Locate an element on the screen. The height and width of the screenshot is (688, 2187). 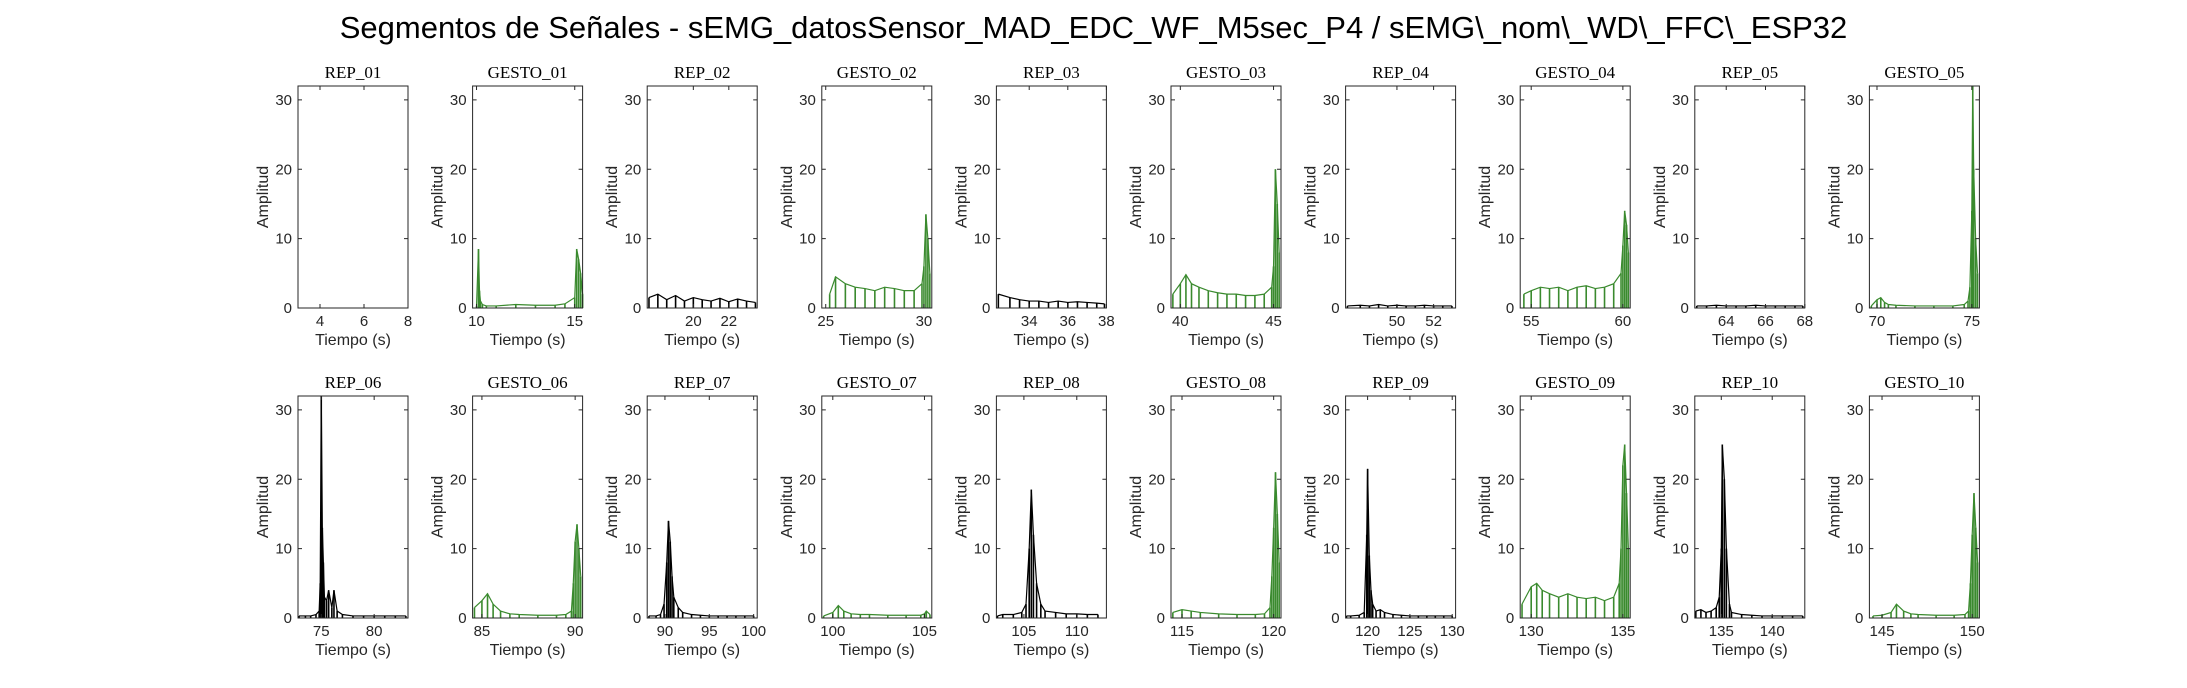
subplot: 0 10 20 30 145 150 GESTO_10 Tiempo (s) Amplitud is located at coordinates (1905, 516).